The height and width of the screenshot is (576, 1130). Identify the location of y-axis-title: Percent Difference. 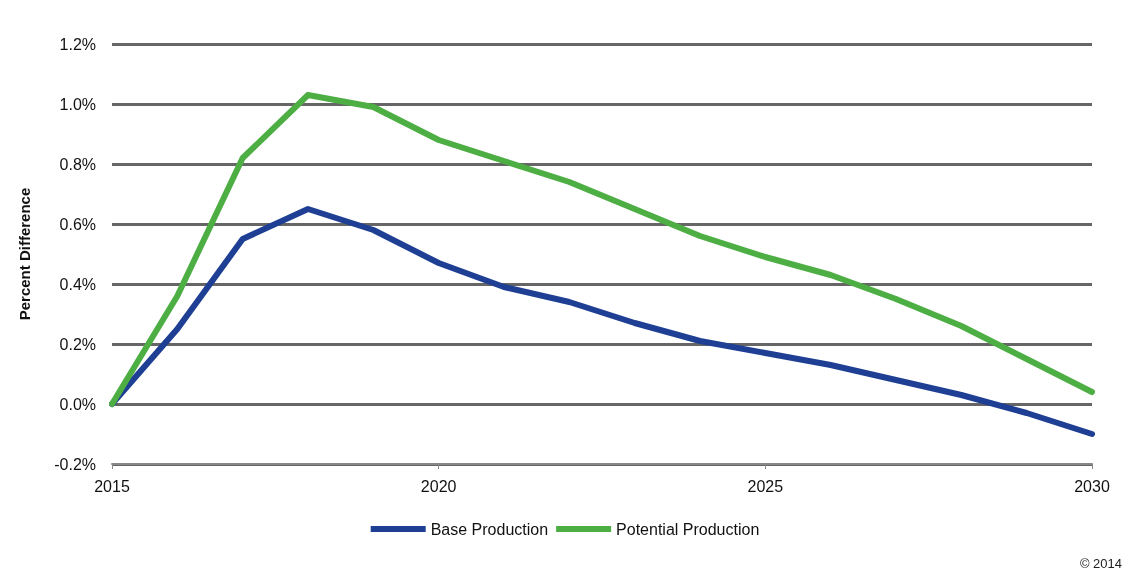
(24, 254).